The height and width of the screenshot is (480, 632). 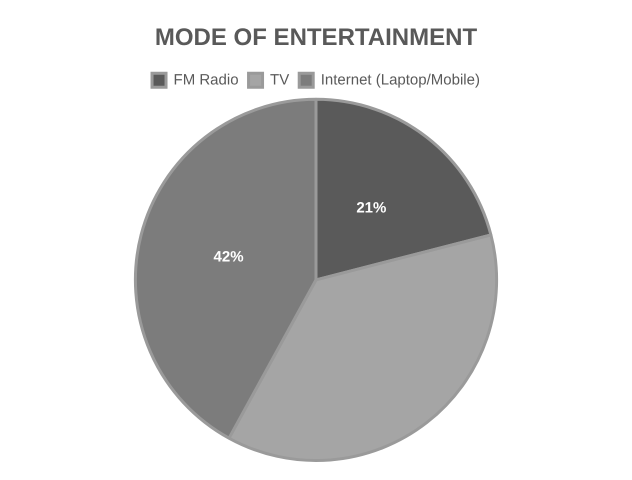 What do you see at coordinates (371, 208) in the screenshot?
I see `data-label: 21%` at bounding box center [371, 208].